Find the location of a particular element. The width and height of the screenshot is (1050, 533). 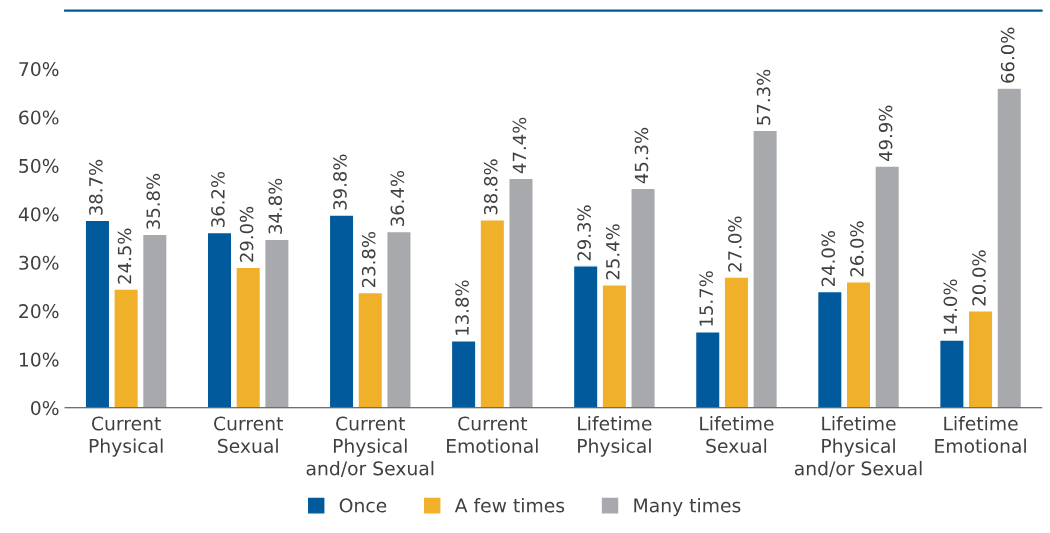

text: 15.7% is located at coordinates (706, 298).